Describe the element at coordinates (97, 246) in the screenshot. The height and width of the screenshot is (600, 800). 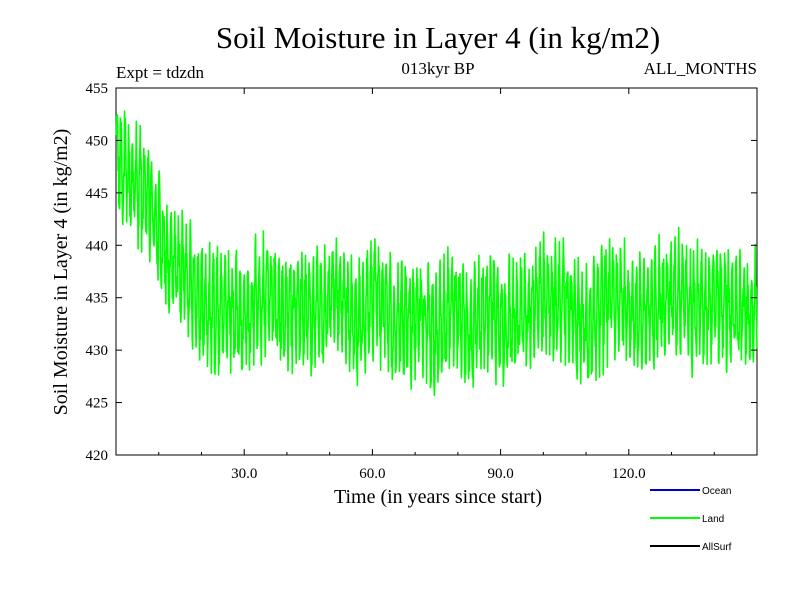
I see `y-tick-label: 440` at that location.